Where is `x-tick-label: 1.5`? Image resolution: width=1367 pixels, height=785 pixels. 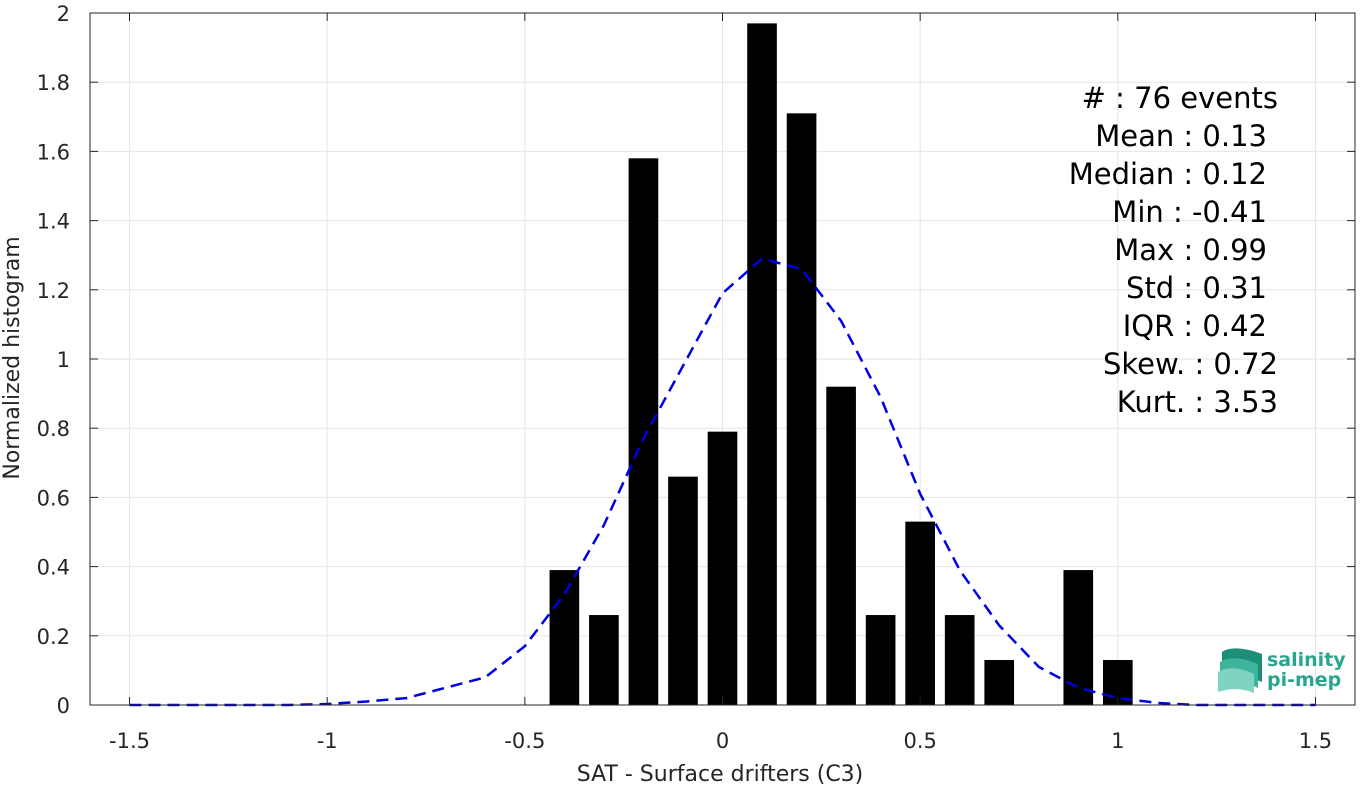
x-tick-label: 1.5 is located at coordinates (1315, 741).